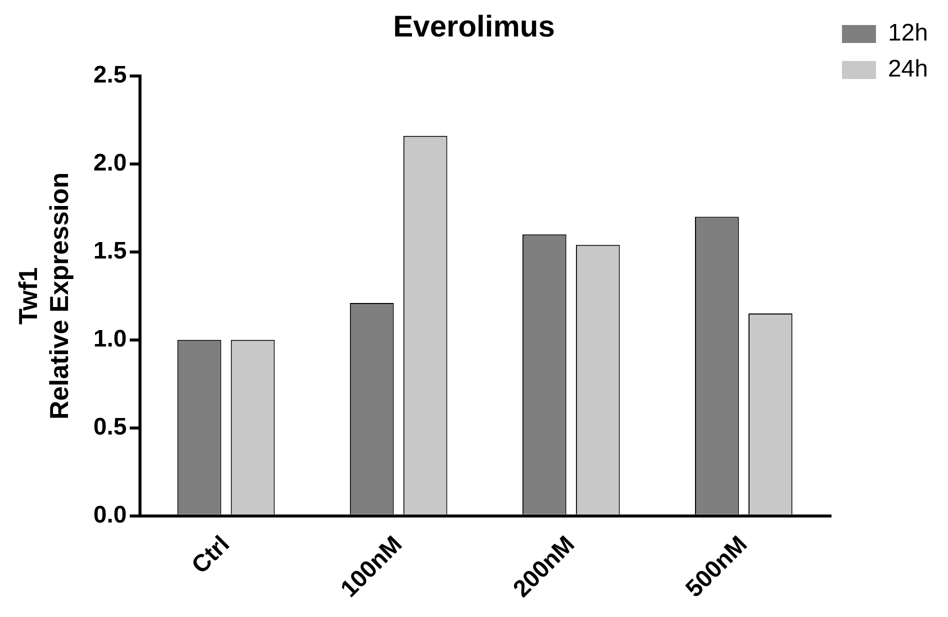 This screenshot has height=617, width=948. I want to click on y-tick-label: 2.0, so click(110, 163).